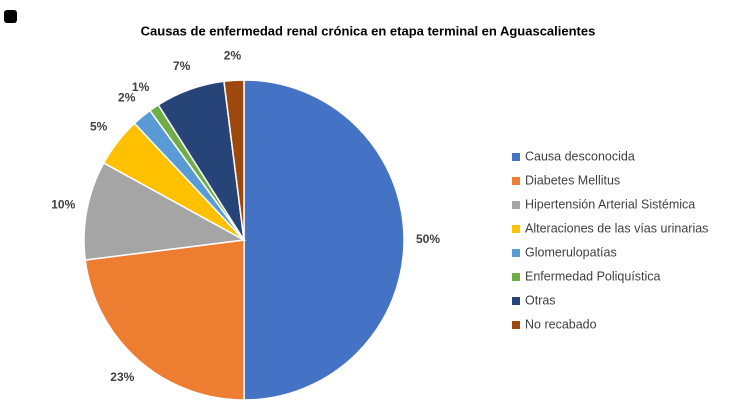 This screenshot has height=402, width=736. Describe the element at coordinates (572, 180) in the screenshot. I see `legend-label: Diabetes Mellitus` at that location.